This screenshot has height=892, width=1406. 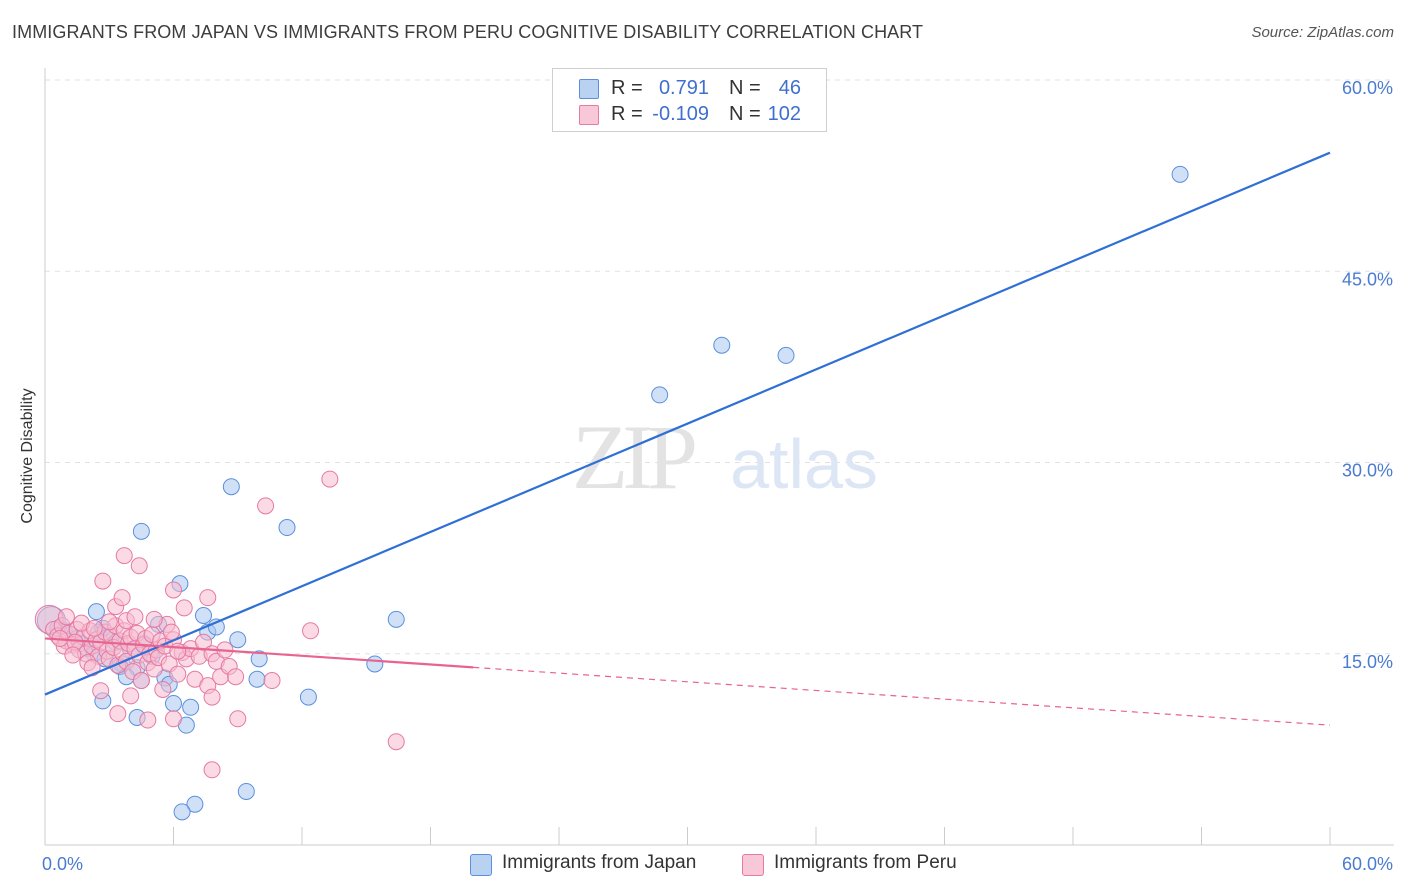 I want to click on legend-n-label-peru: N =, so click(x=745, y=114).